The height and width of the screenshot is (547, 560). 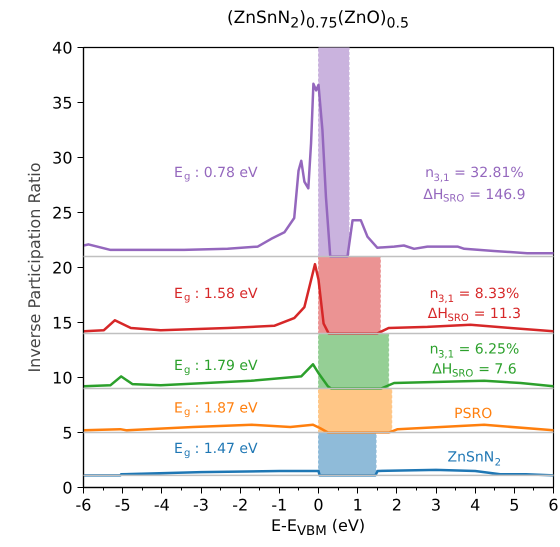 What do you see at coordinates (318, 20) in the screenshot?
I see `chart-title: (ZnSnN$_{2}$)$_{0.75}$(ZnO)$_{0.5}$` at bounding box center [318, 20].